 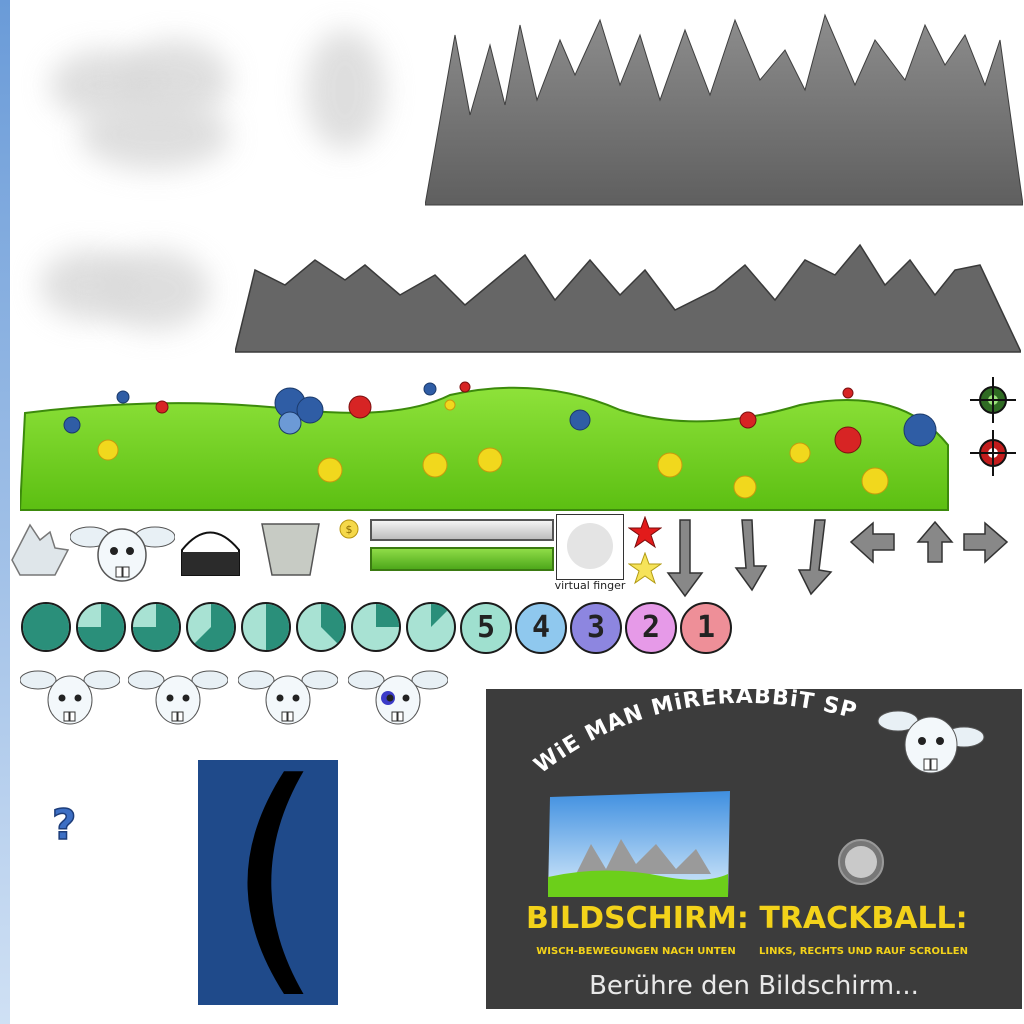 I want to click on mountain-range-front, so click(x=628, y=298).